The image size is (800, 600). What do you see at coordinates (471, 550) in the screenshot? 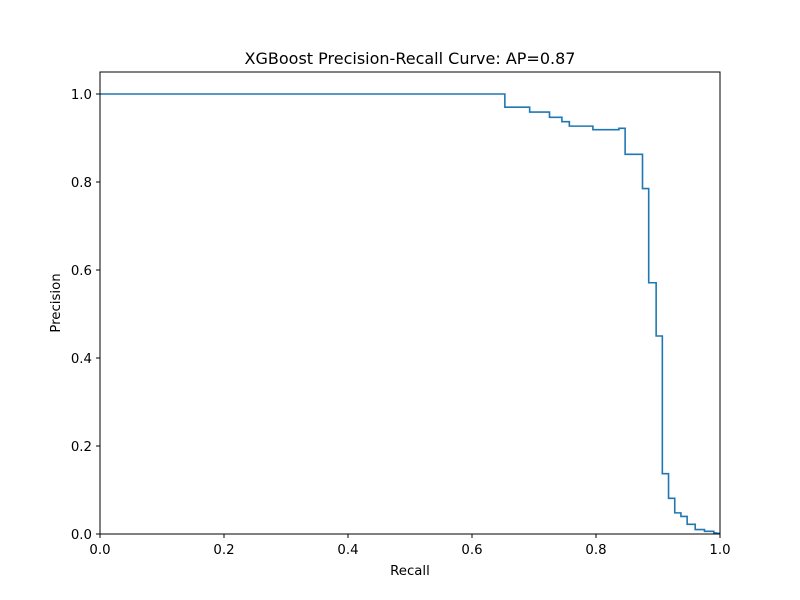
I see `x-tick-label: 0.6` at bounding box center [471, 550].